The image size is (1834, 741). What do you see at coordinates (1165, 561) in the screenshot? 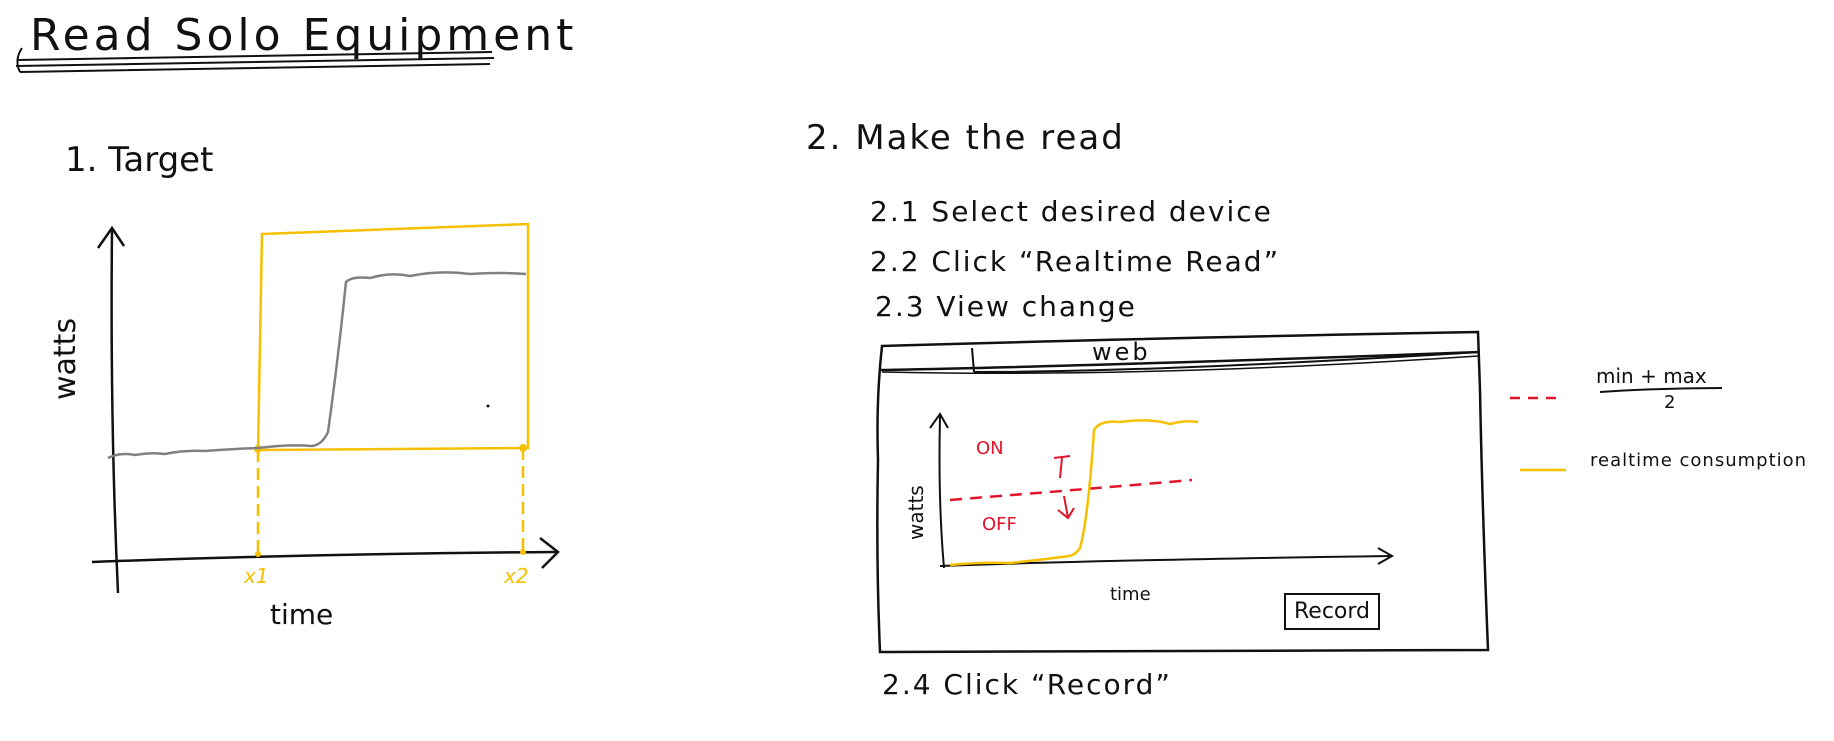
I see `inner-x-axis` at bounding box center [1165, 561].